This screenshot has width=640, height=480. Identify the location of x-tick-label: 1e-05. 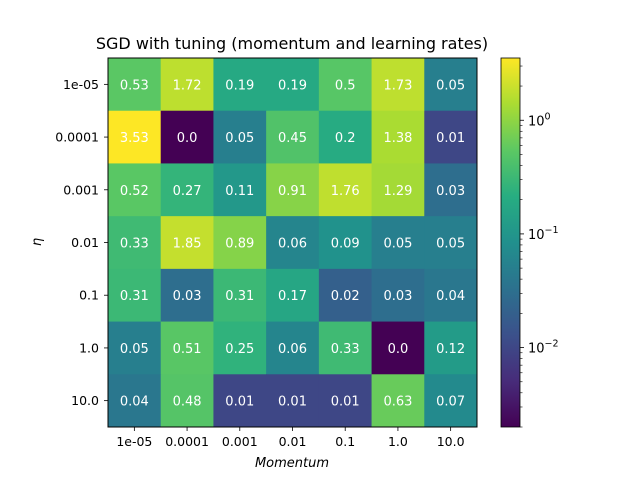
(134, 441).